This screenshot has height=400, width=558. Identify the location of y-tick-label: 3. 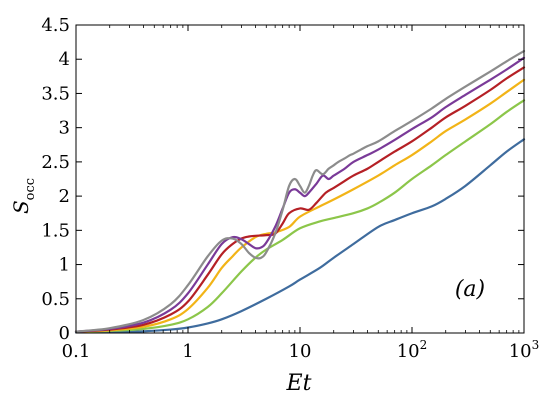
(64, 128).